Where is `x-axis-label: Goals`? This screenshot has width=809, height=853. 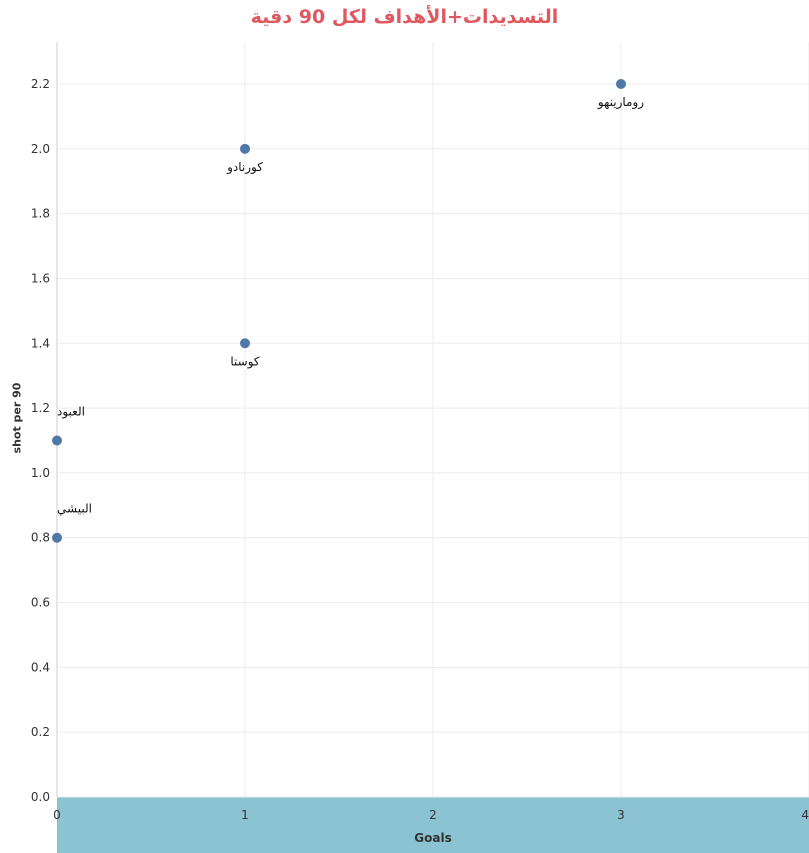 x-axis-label: Goals is located at coordinates (433, 838).